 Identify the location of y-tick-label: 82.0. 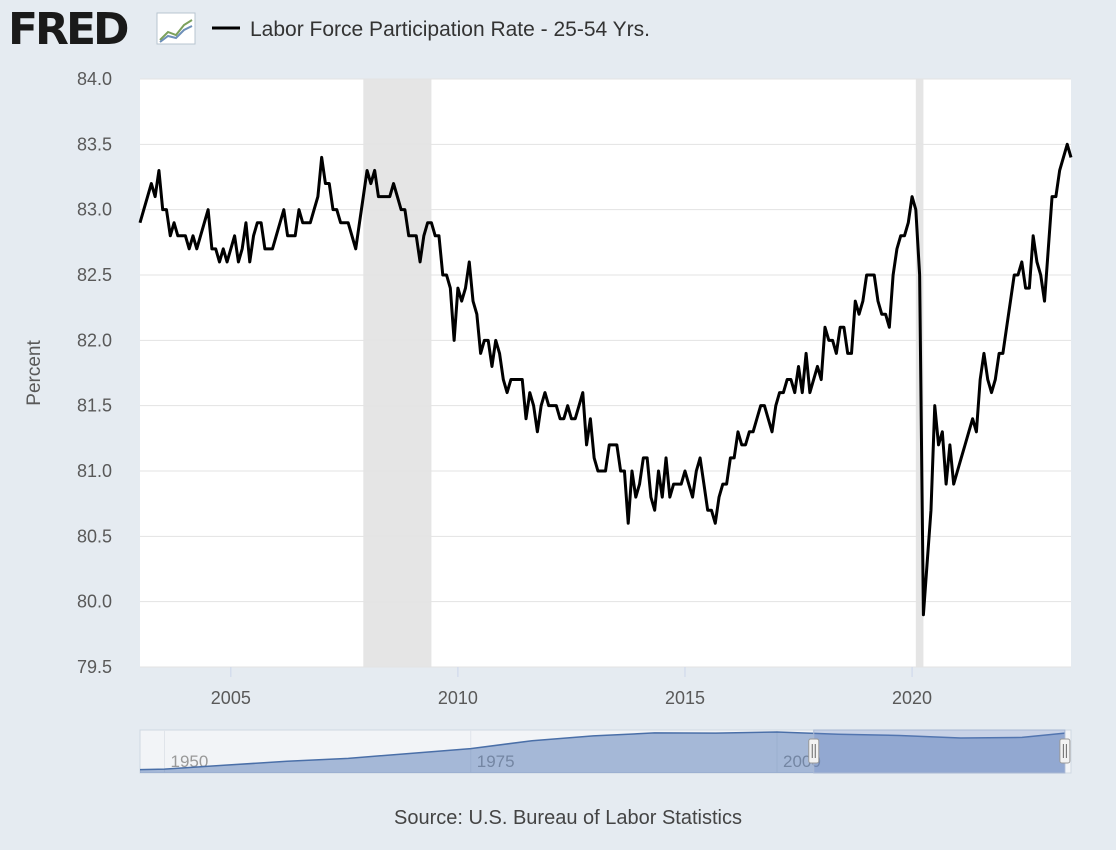
(94, 340).